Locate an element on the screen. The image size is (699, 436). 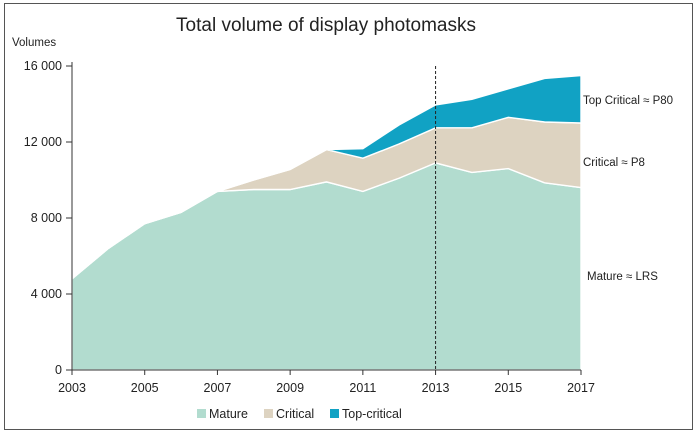
annotation-critical: Critical ≈ P8 is located at coordinates (614, 163).